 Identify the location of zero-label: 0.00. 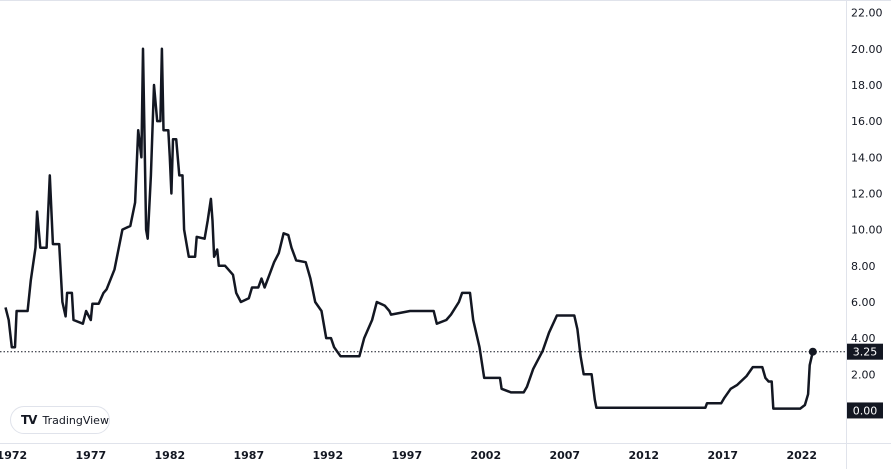
(865, 410).